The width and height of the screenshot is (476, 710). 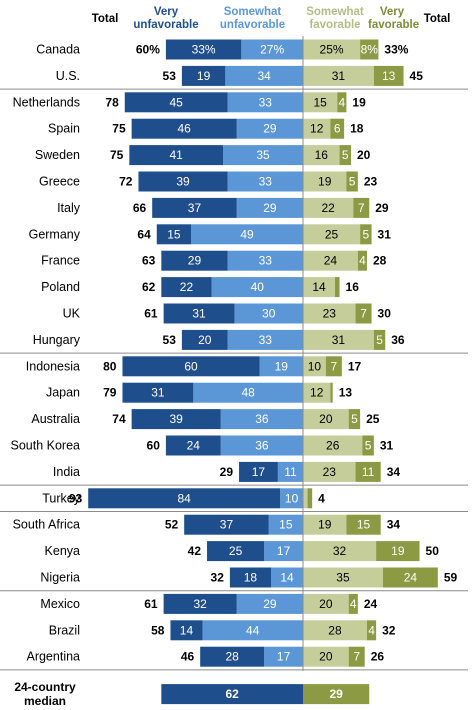 I want to click on label-very-favorable-canada: 8%, so click(x=370, y=50).